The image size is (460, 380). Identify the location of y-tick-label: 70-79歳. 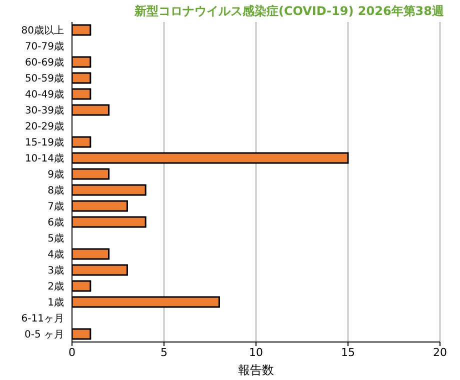
(44, 46).